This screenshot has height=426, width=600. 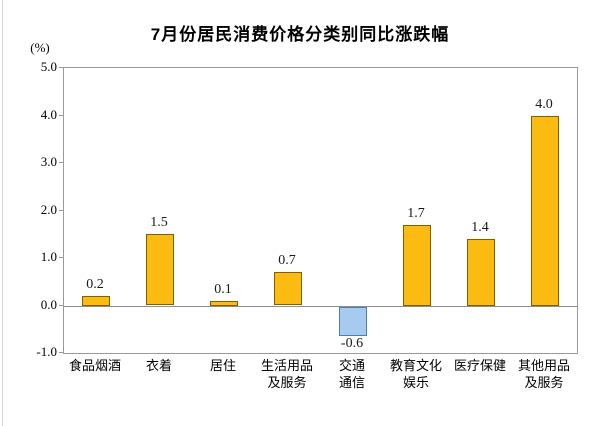 What do you see at coordinates (158, 365) in the screenshot?
I see `x-axis-category-label: 衣着` at bounding box center [158, 365].